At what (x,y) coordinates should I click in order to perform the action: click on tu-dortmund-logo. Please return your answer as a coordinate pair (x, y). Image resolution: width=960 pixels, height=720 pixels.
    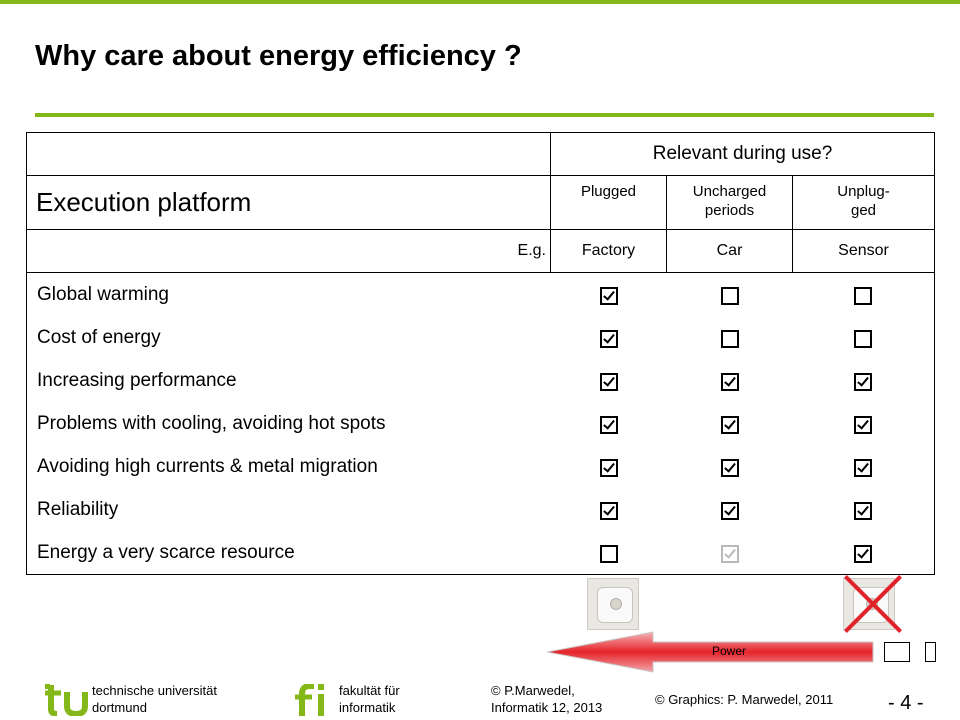
    Looking at the image, I should click on (66, 700).